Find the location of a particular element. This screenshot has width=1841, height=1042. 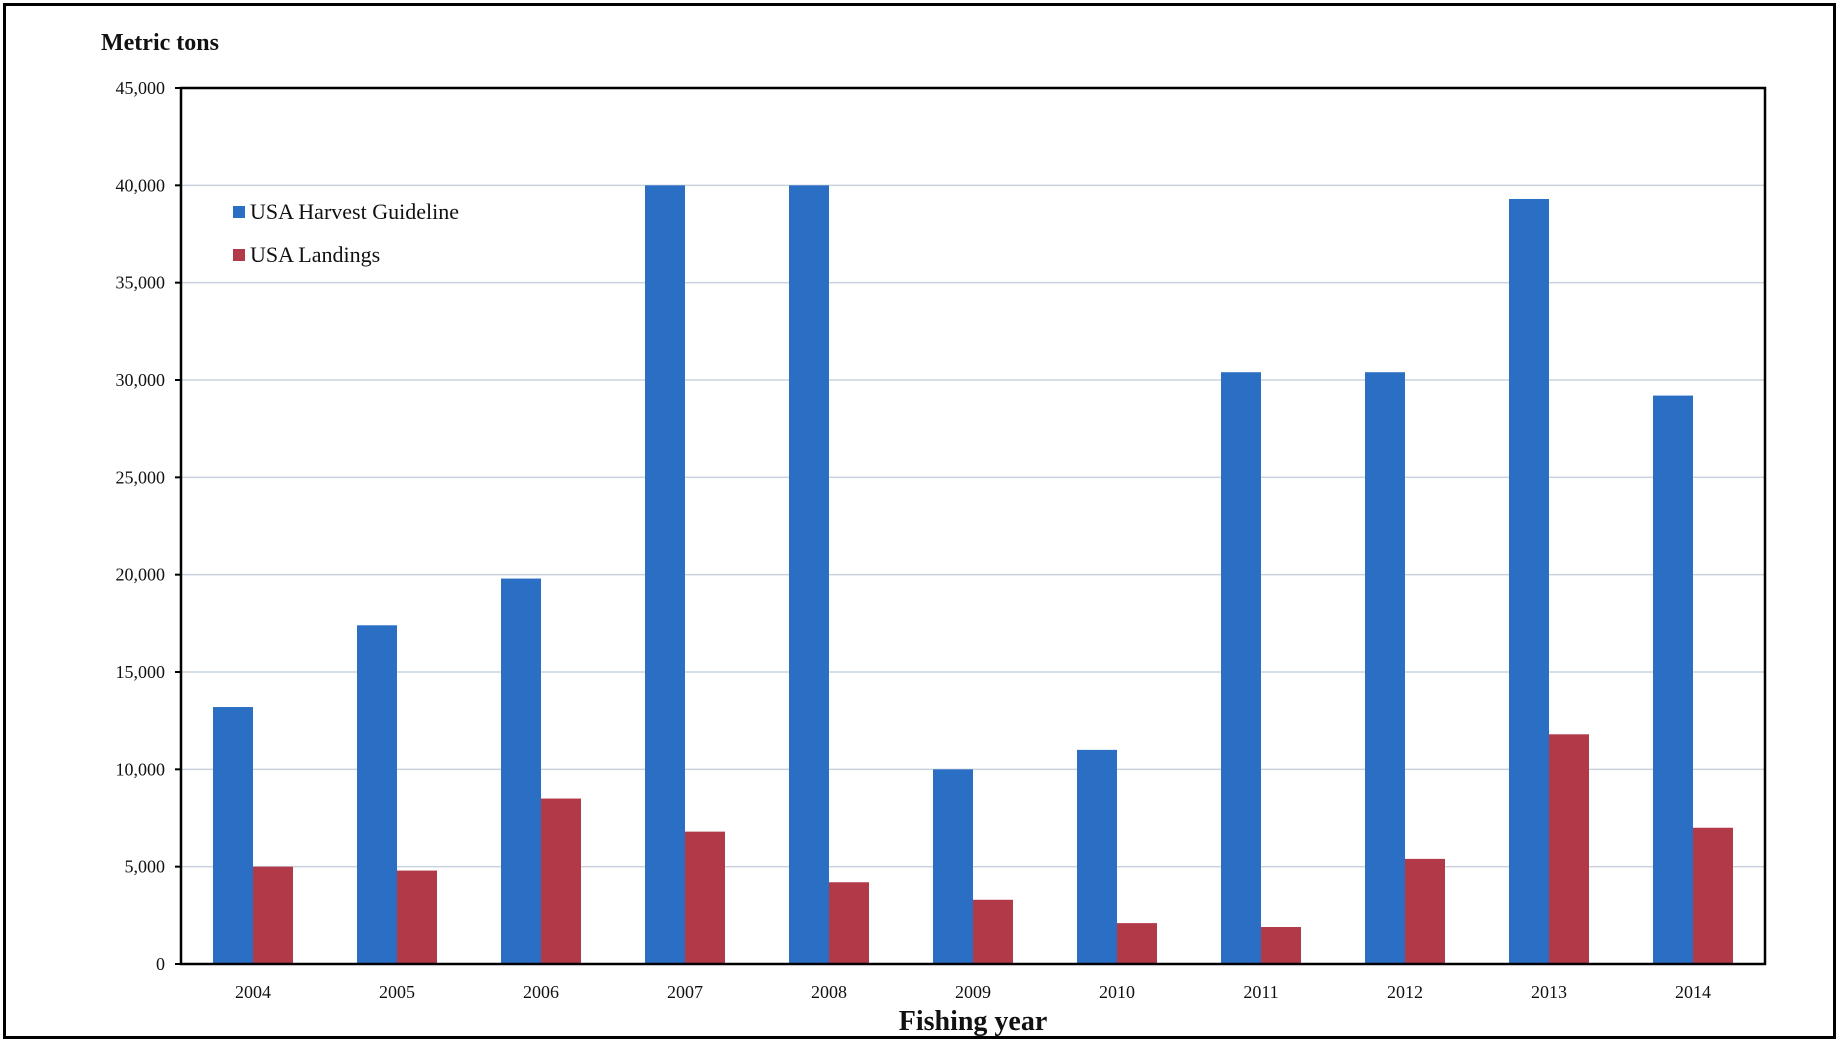

y-tick-label: 20,000 is located at coordinates (141, 575).